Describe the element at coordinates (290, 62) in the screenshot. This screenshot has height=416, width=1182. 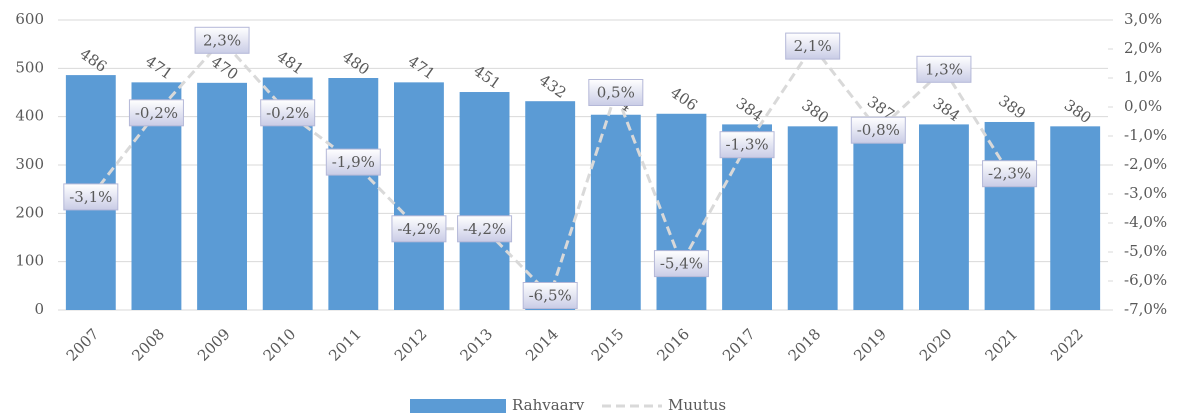
I see `bar-value-label: 481` at that location.